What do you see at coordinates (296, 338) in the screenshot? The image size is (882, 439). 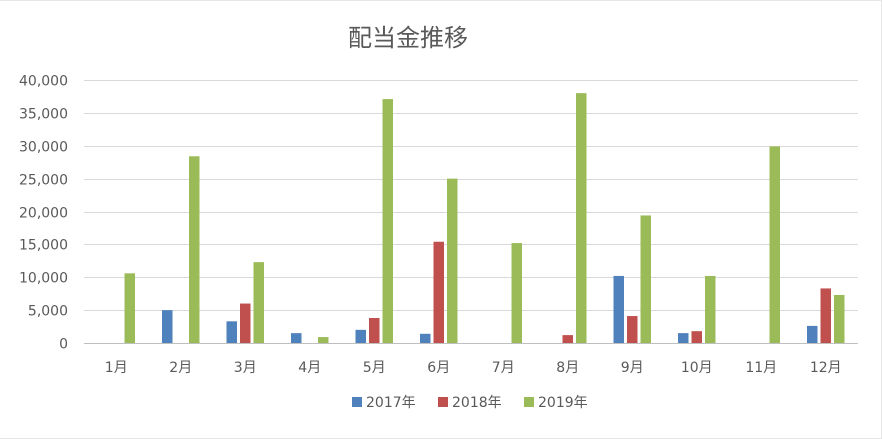 I see `bar-2017年-4月` at bounding box center [296, 338].